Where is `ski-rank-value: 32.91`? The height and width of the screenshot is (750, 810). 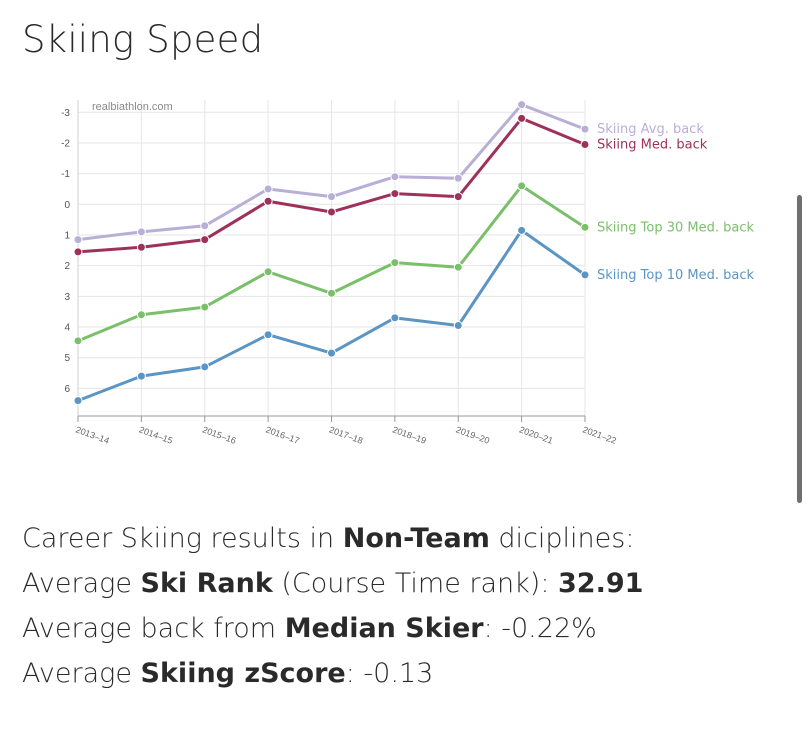
ski-rank-value: 32.91 is located at coordinates (601, 583).